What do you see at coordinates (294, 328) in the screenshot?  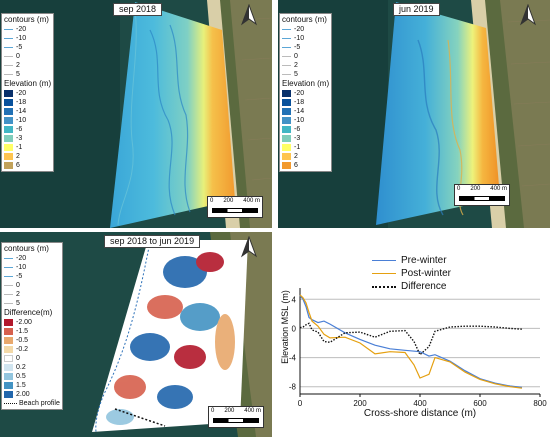 I see `y-tick-label: 0` at bounding box center [294, 328].